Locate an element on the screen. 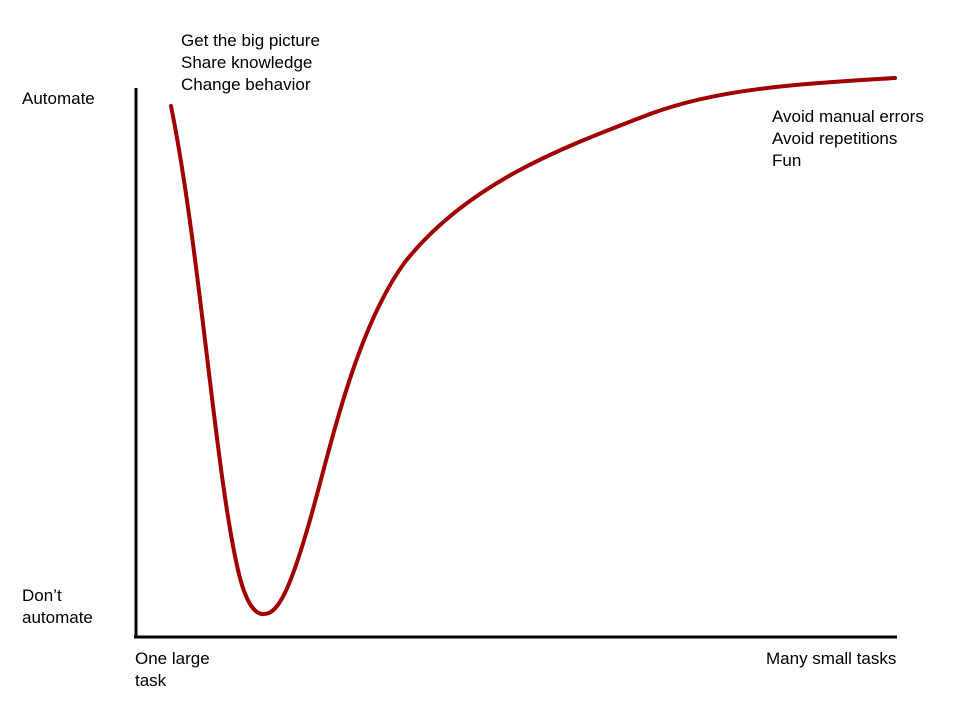  x-axis-right-label: Many small tasks is located at coordinates (831, 658).